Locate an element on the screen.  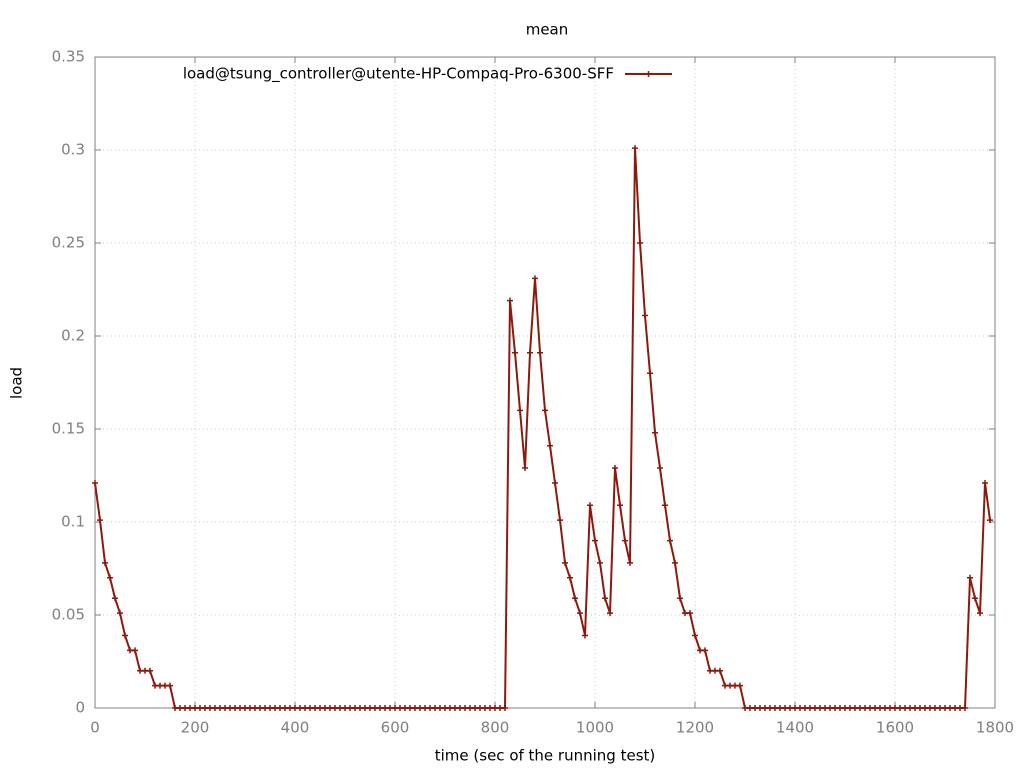
x-tick-label: 1600 is located at coordinates (895, 728).